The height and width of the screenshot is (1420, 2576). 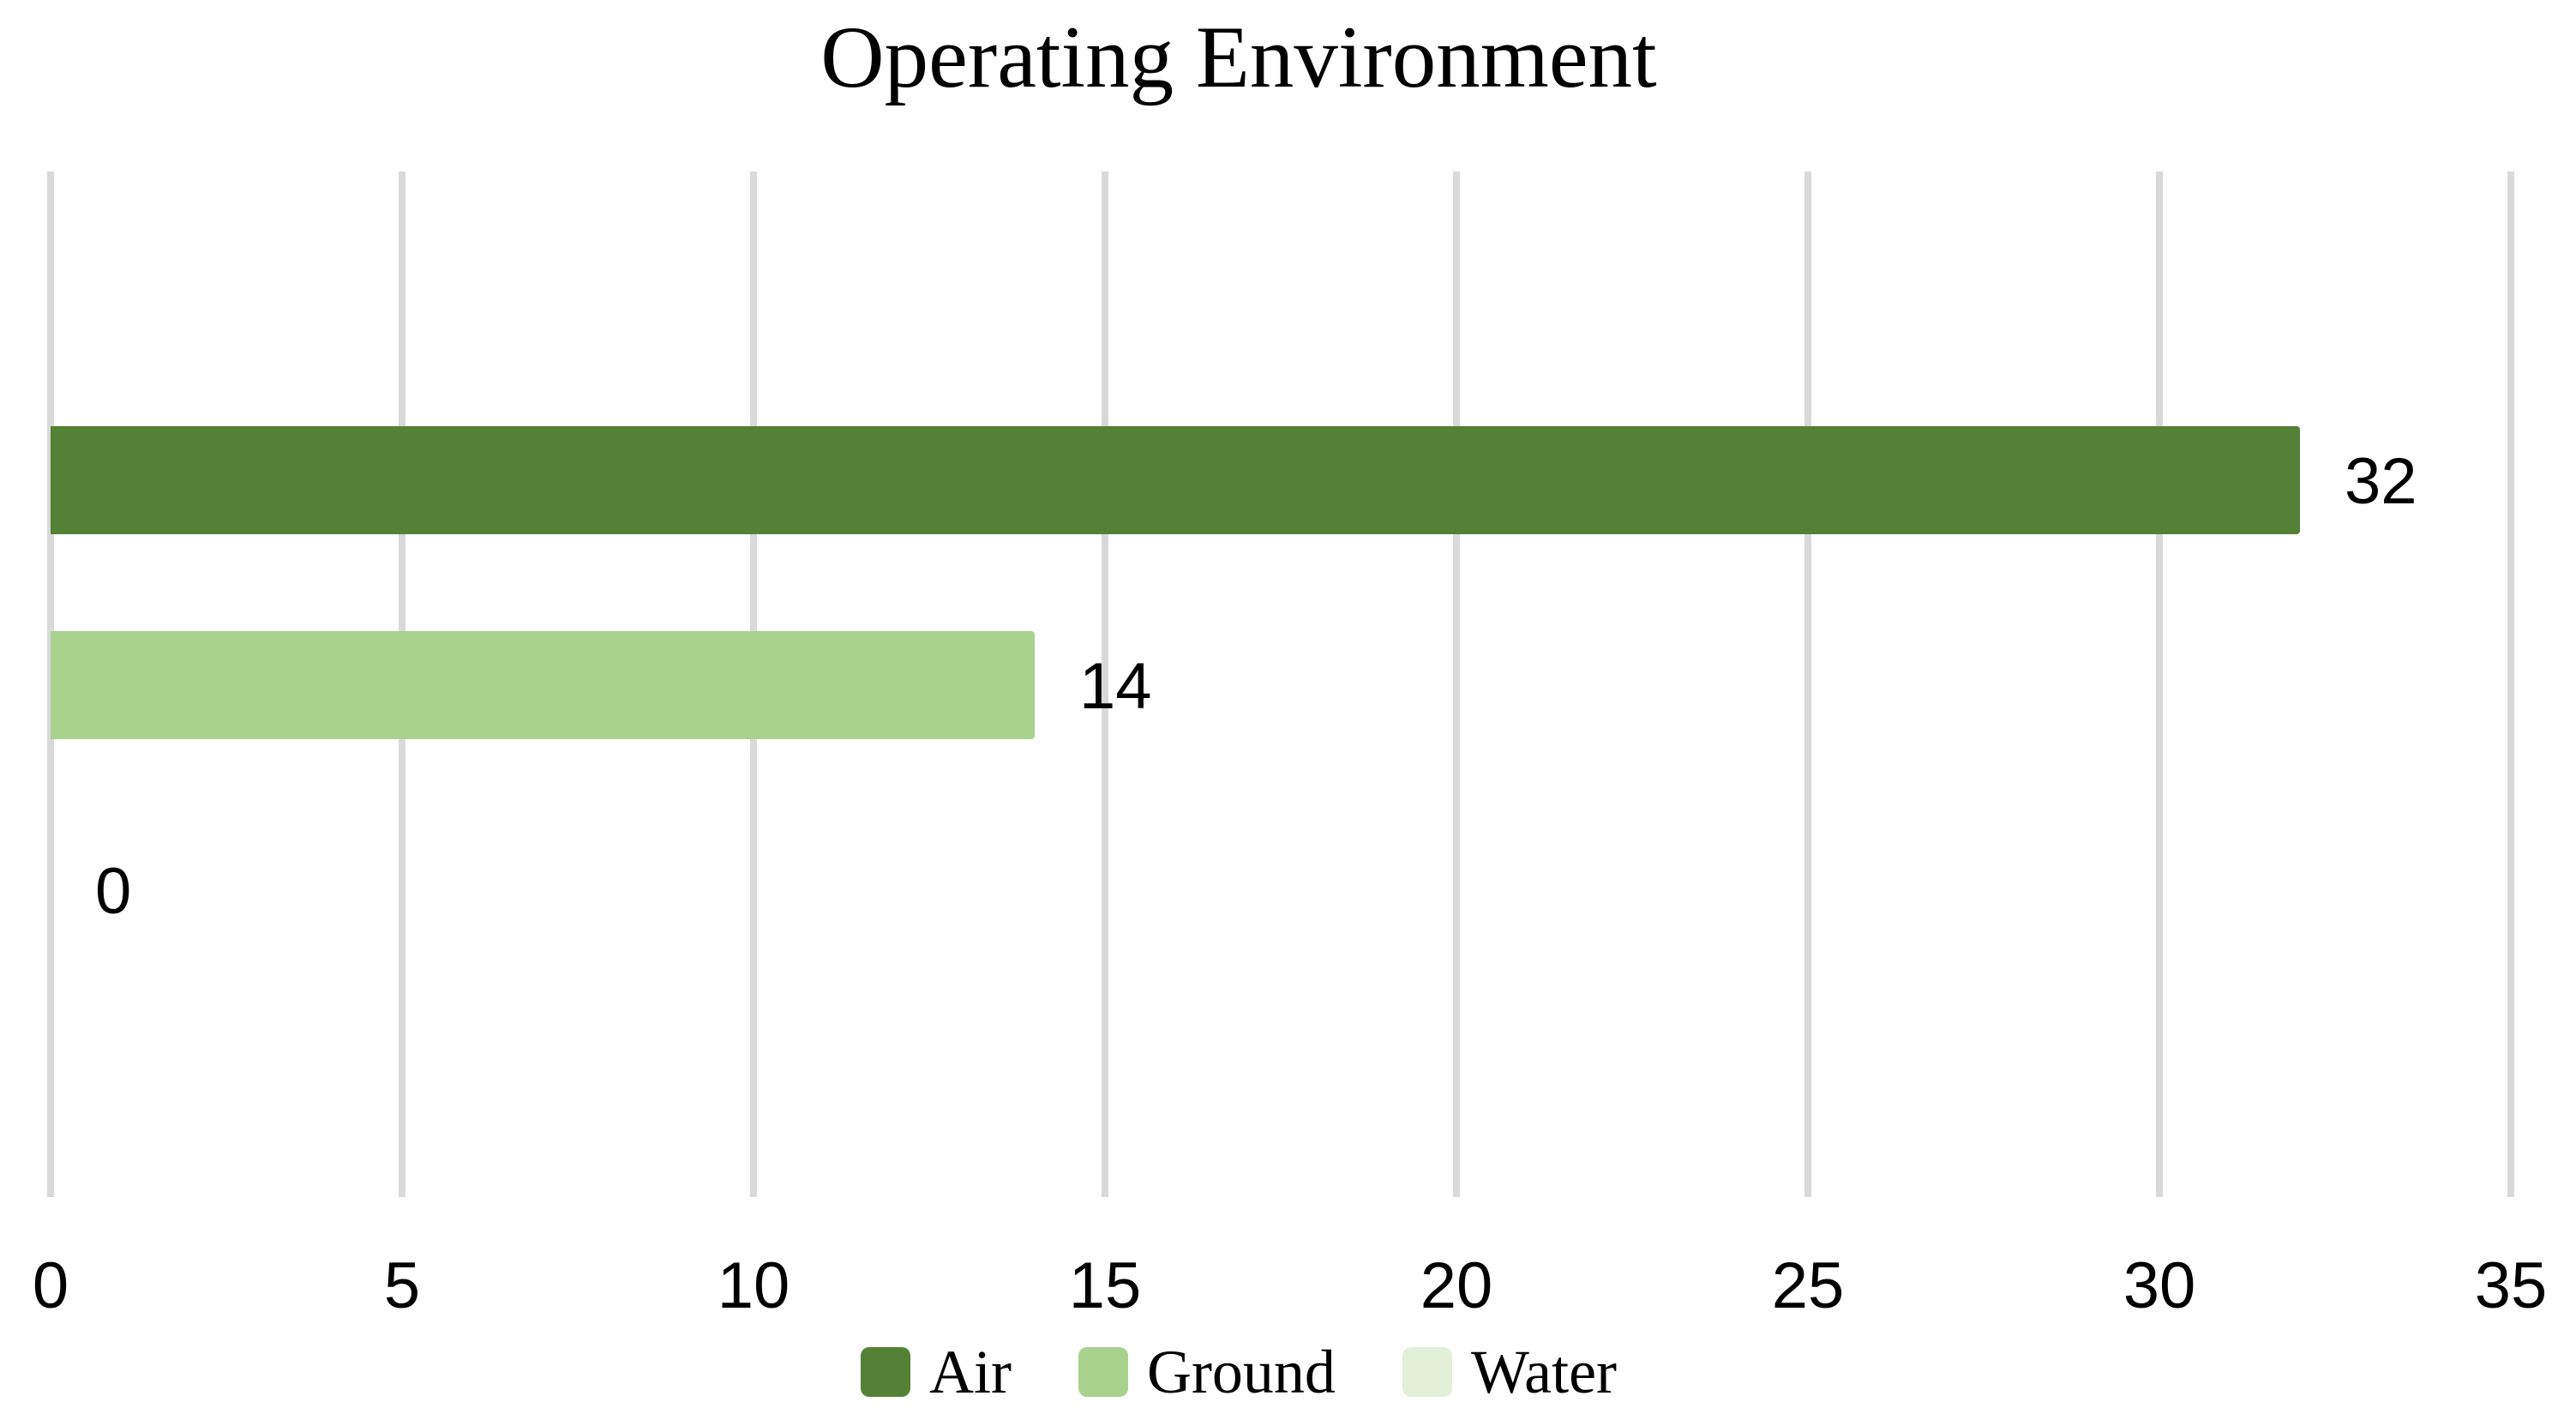 I want to click on x-tick-label-5: 5, so click(x=402, y=1285).